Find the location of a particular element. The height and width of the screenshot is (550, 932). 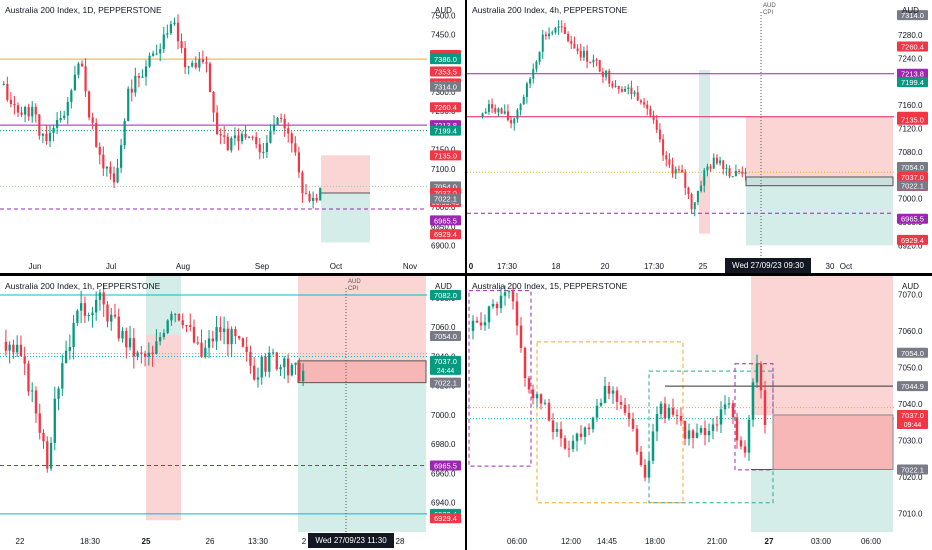

price-tick: 7500.0 is located at coordinates (443, 15).